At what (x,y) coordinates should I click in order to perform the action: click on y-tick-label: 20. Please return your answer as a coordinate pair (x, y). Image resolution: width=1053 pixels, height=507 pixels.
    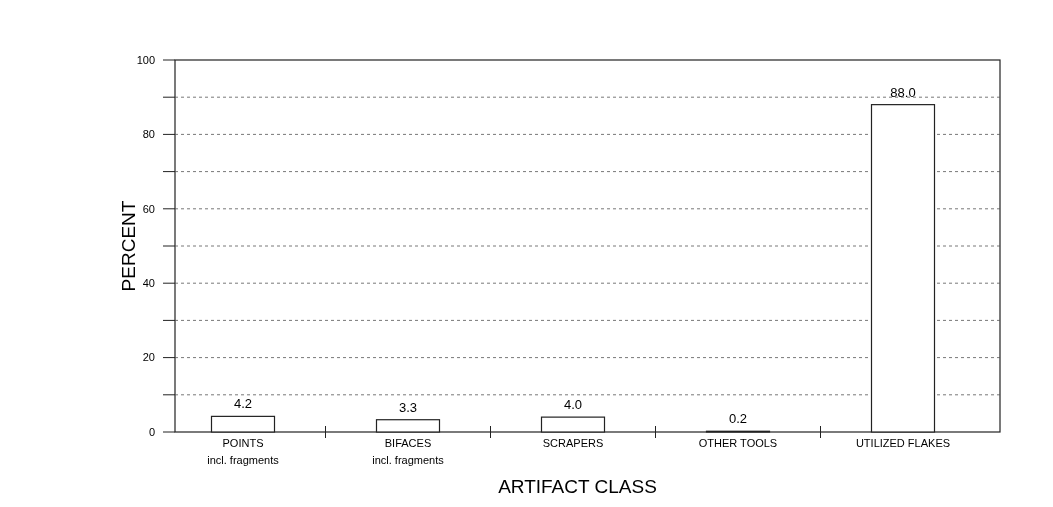
    Looking at the image, I should click on (148, 357).